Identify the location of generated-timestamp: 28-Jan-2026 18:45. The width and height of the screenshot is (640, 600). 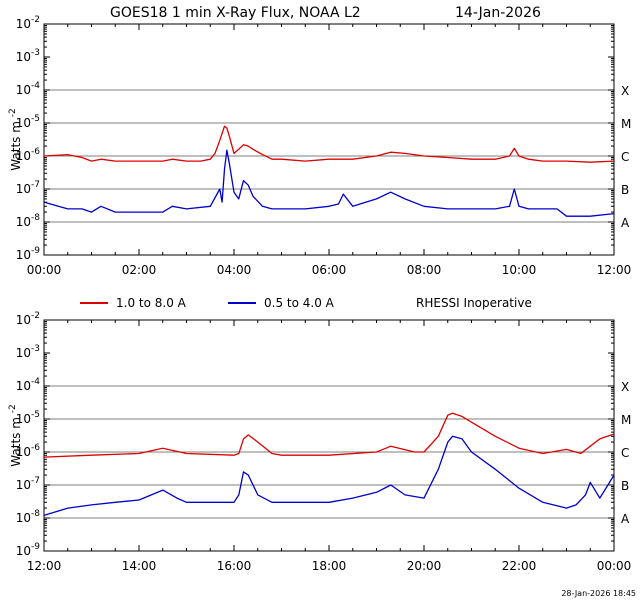
(598, 593).